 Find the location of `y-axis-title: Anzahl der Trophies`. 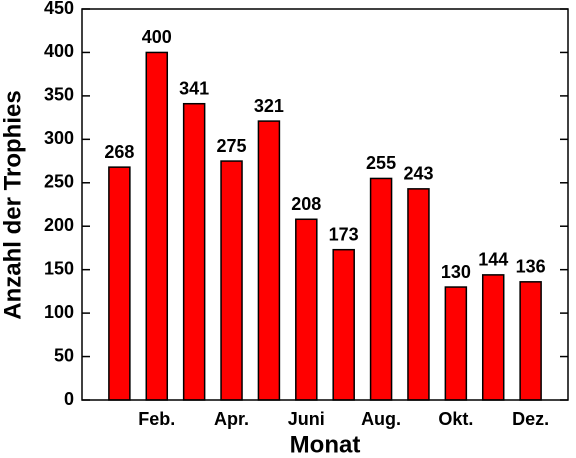

y-axis-title: Anzahl der Trophies is located at coordinates (13, 204).